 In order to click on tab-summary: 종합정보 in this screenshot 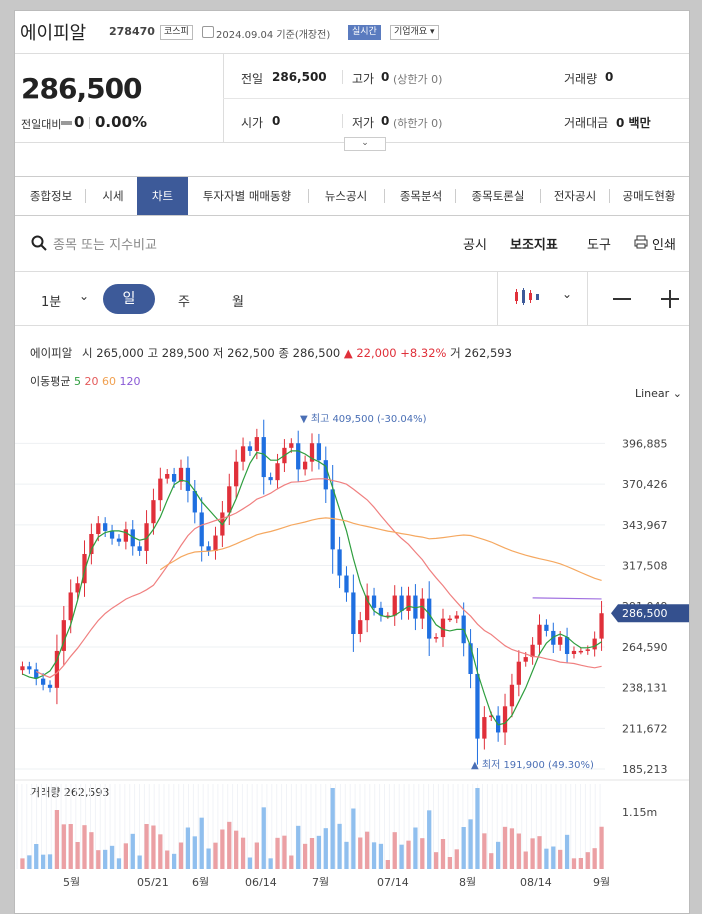, I will do `click(51, 196)`.